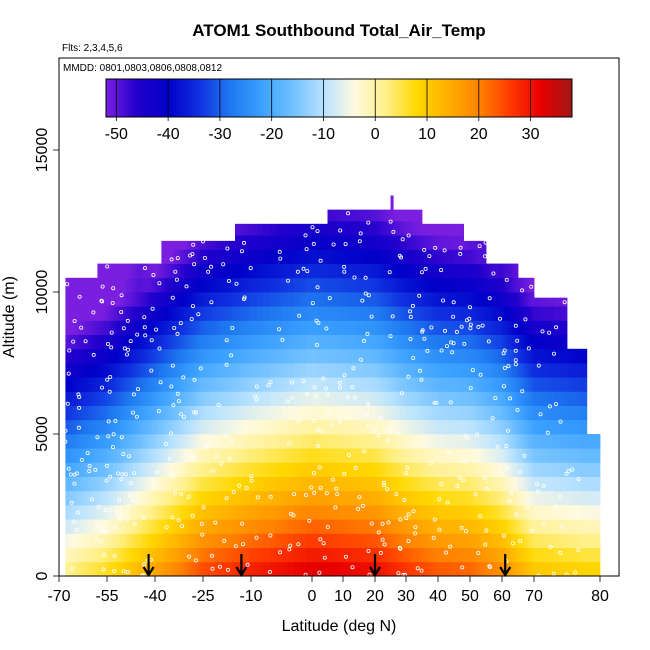 This screenshot has height=650, width=650. I want to click on colorbar-tick-label: -40, so click(168, 134).